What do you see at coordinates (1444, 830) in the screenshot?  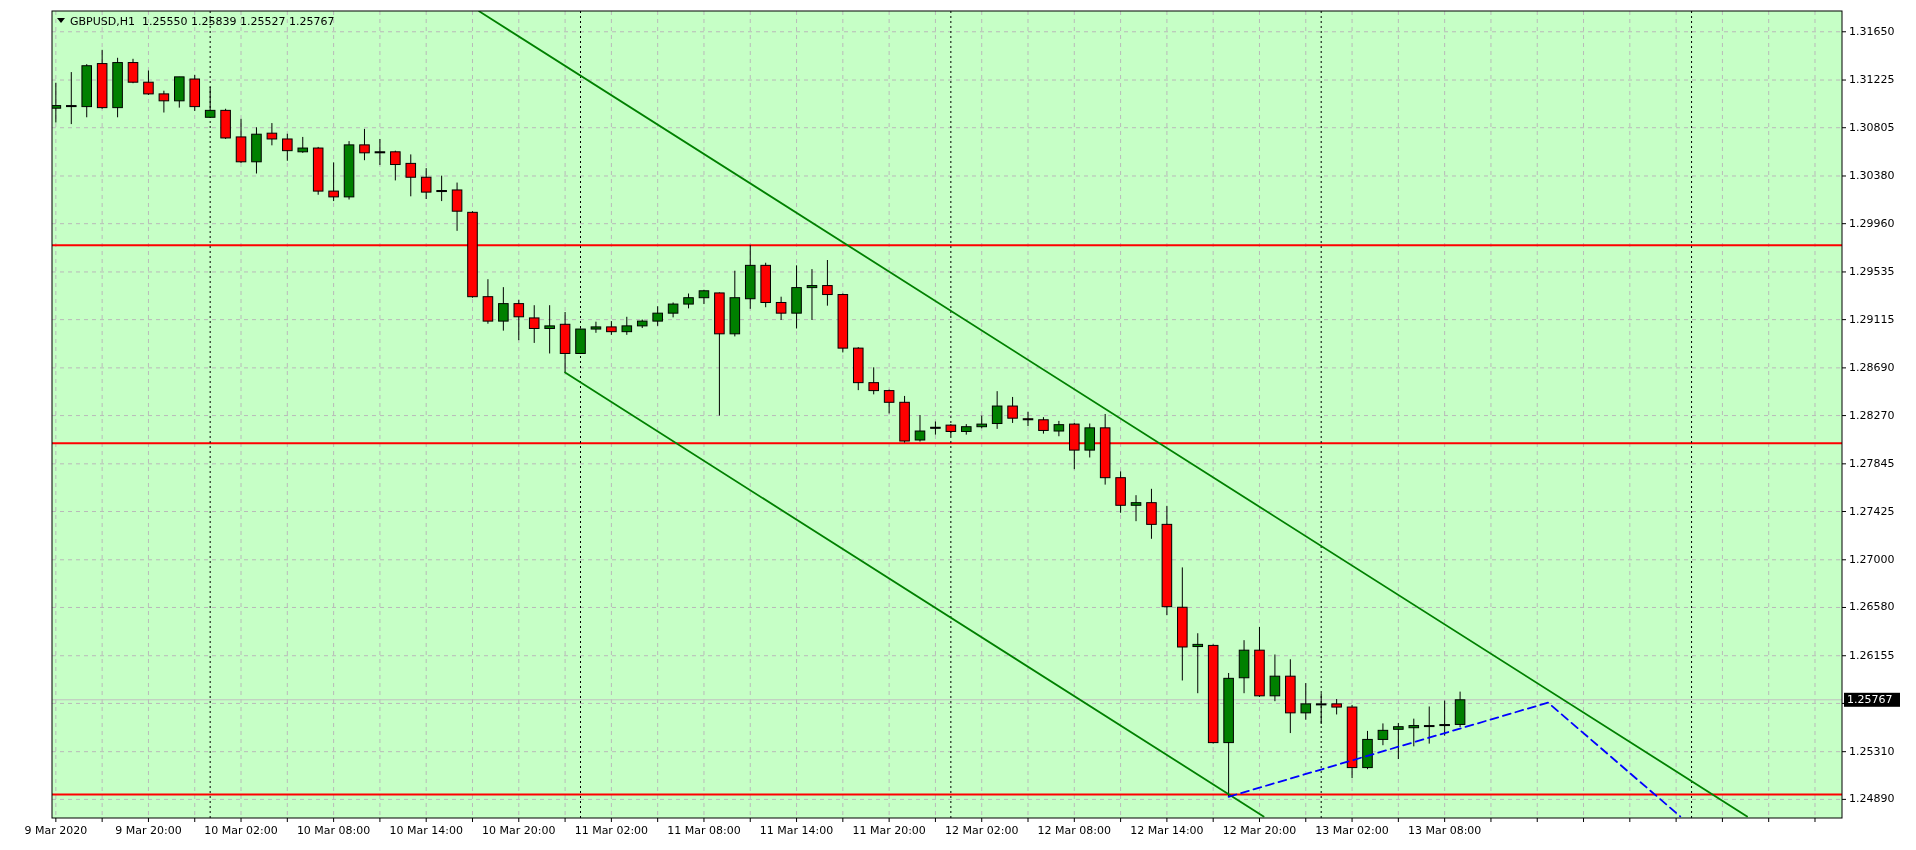 I see `x-tick-label: 13 Mar 08:00` at bounding box center [1444, 830].